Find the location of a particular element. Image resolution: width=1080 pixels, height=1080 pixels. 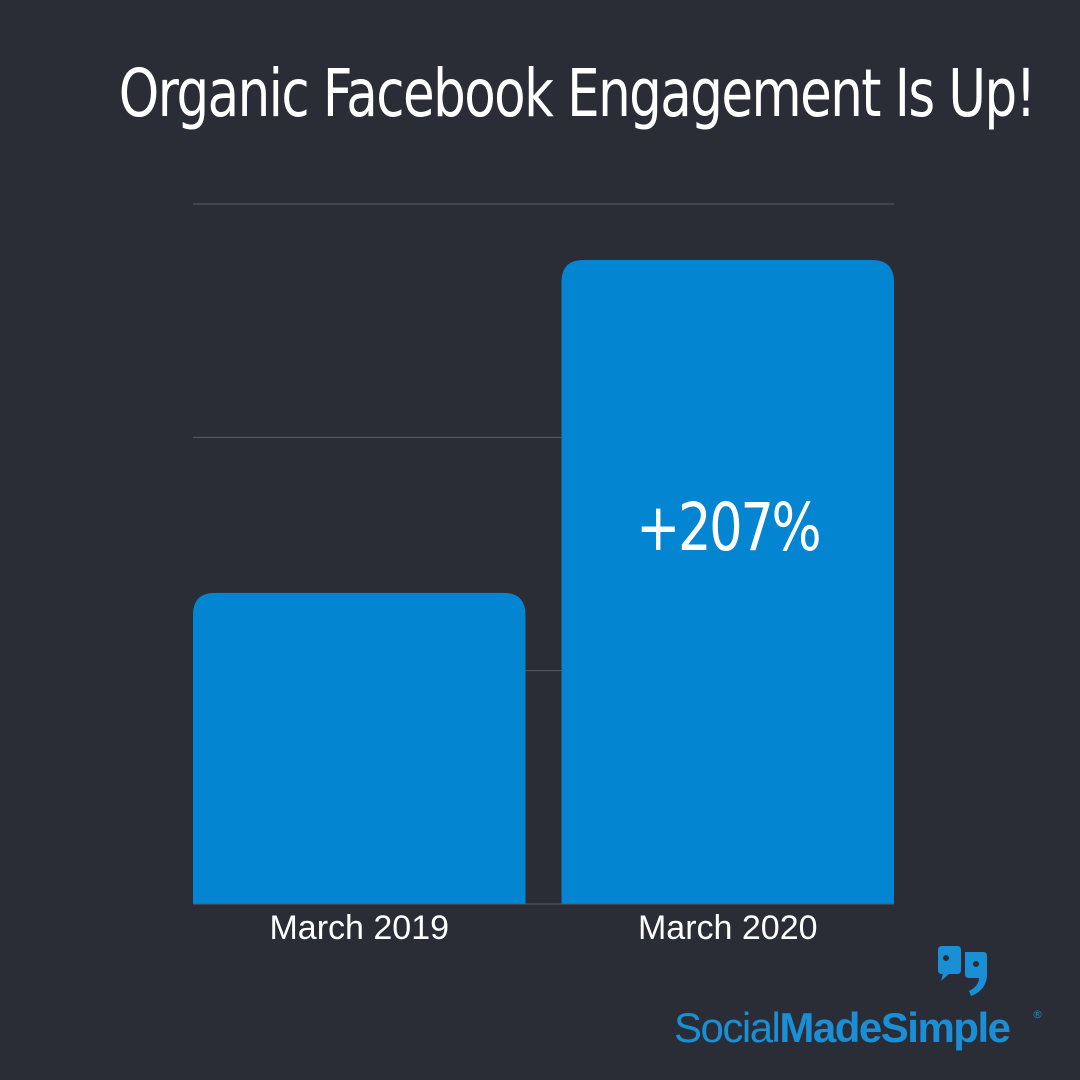

chart-title: Organic Facebook Engagement Is Up! is located at coordinates (577, 93).